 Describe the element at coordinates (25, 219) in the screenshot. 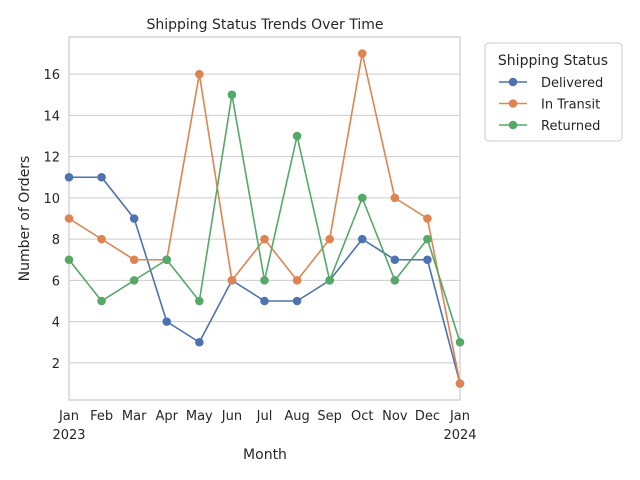

I see `y-axis-label: Number of Orders` at that location.